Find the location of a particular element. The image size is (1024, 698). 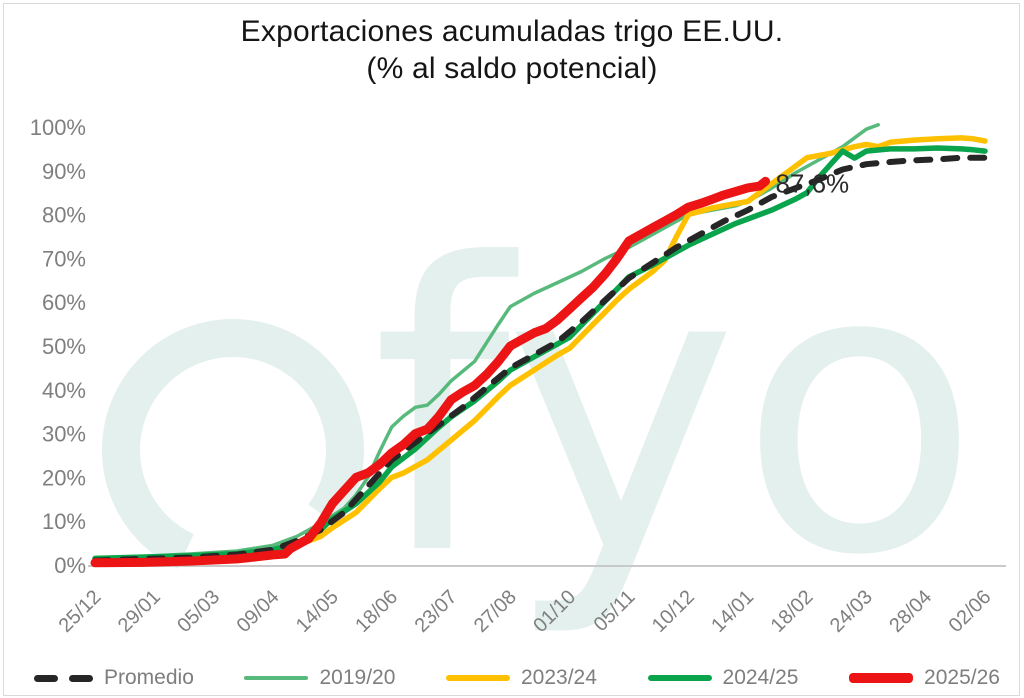

y-axis-tick-label: 40% is located at coordinates (64, 390).